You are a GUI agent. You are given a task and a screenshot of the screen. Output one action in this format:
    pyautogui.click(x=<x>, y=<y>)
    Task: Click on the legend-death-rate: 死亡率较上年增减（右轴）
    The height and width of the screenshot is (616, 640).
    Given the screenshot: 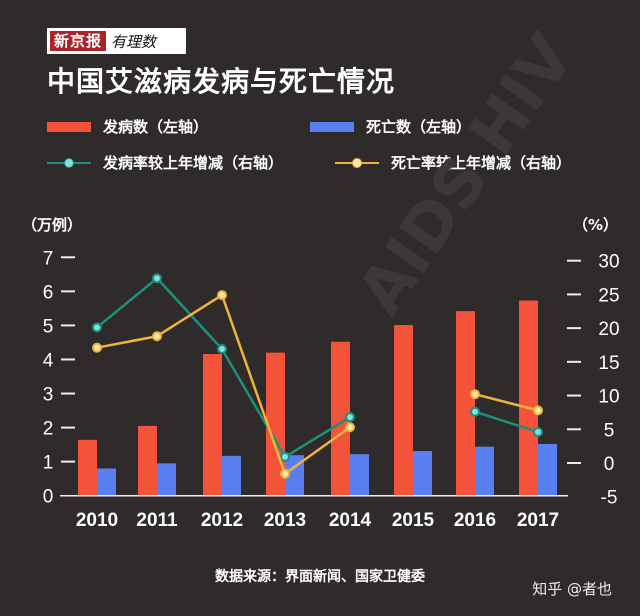 What is the action you would take?
    pyautogui.click(x=453, y=162)
    